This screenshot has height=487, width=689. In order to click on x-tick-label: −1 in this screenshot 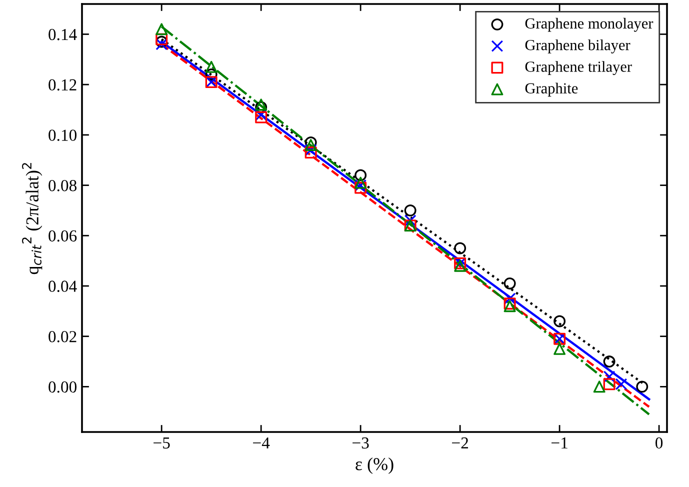, I will do `click(560, 442)`.